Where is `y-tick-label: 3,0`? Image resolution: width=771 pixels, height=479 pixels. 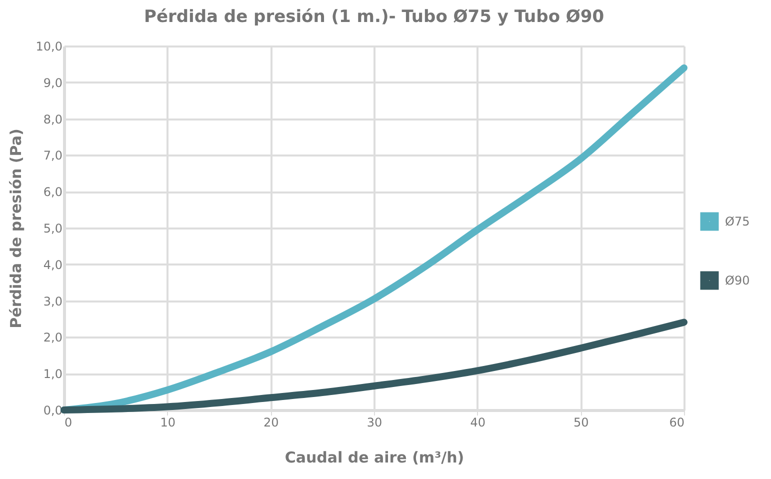
y-tick-label: 3,0 is located at coordinates (52, 301).